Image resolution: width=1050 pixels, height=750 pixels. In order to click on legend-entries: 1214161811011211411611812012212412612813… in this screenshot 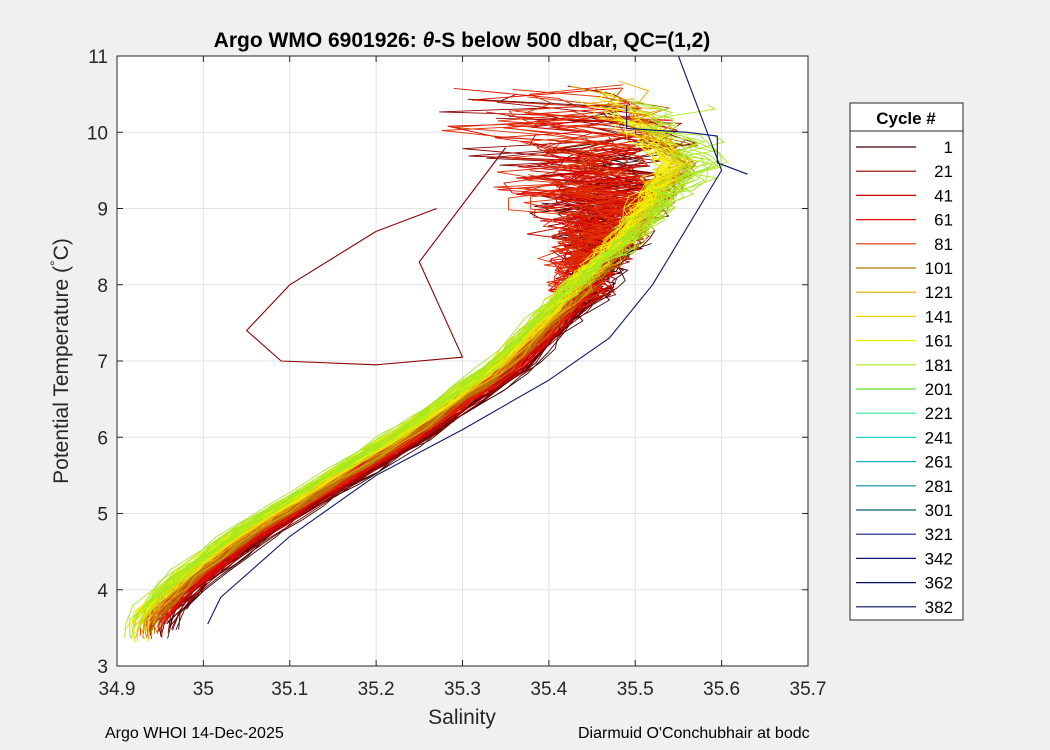, I will do `click(904, 377)`.